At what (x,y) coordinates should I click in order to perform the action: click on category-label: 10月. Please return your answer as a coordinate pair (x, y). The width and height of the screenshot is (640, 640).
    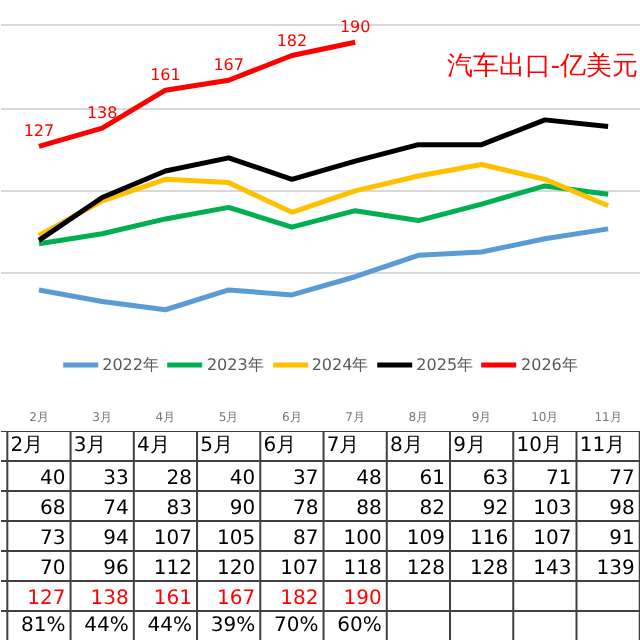
    Looking at the image, I should click on (539, 446).